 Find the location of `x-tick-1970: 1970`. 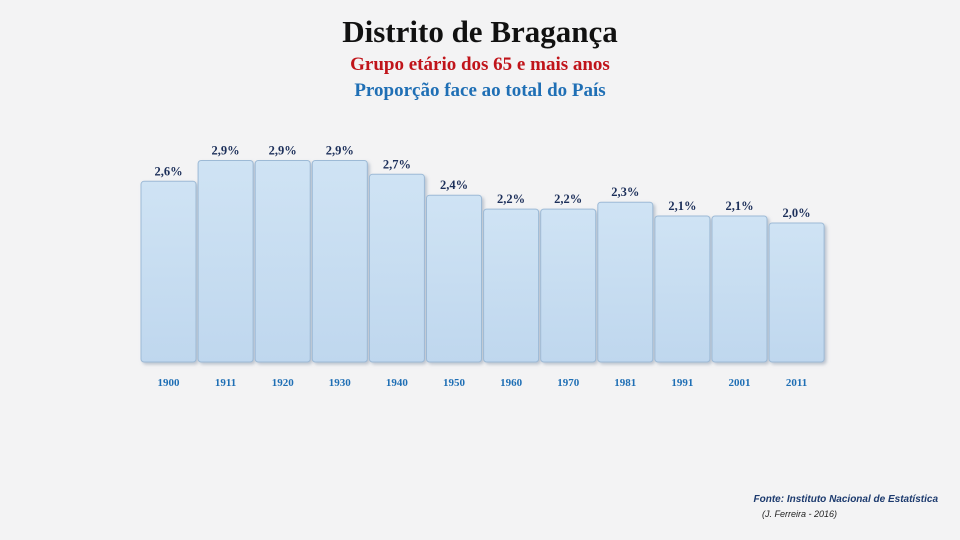

x-tick-1970: 1970 is located at coordinates (568, 383).